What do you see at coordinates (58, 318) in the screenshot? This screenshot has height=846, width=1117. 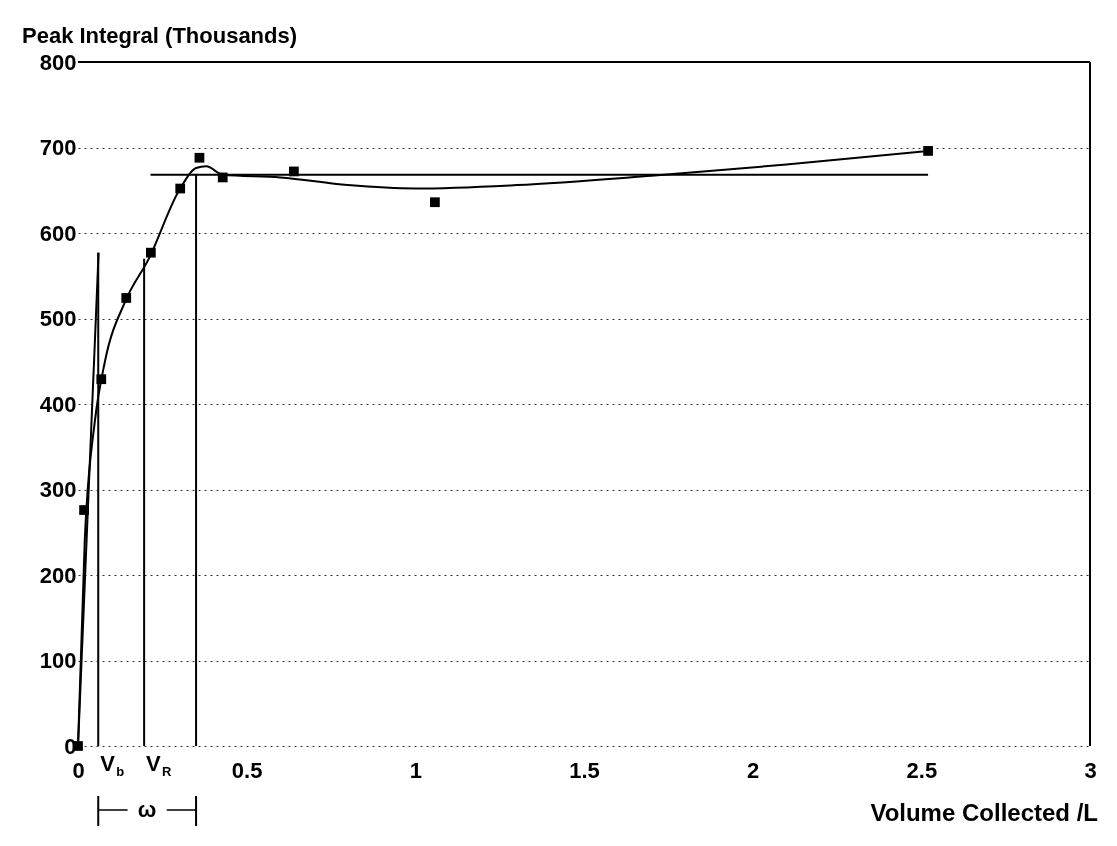 I see `y-tick-label: 500` at bounding box center [58, 318].